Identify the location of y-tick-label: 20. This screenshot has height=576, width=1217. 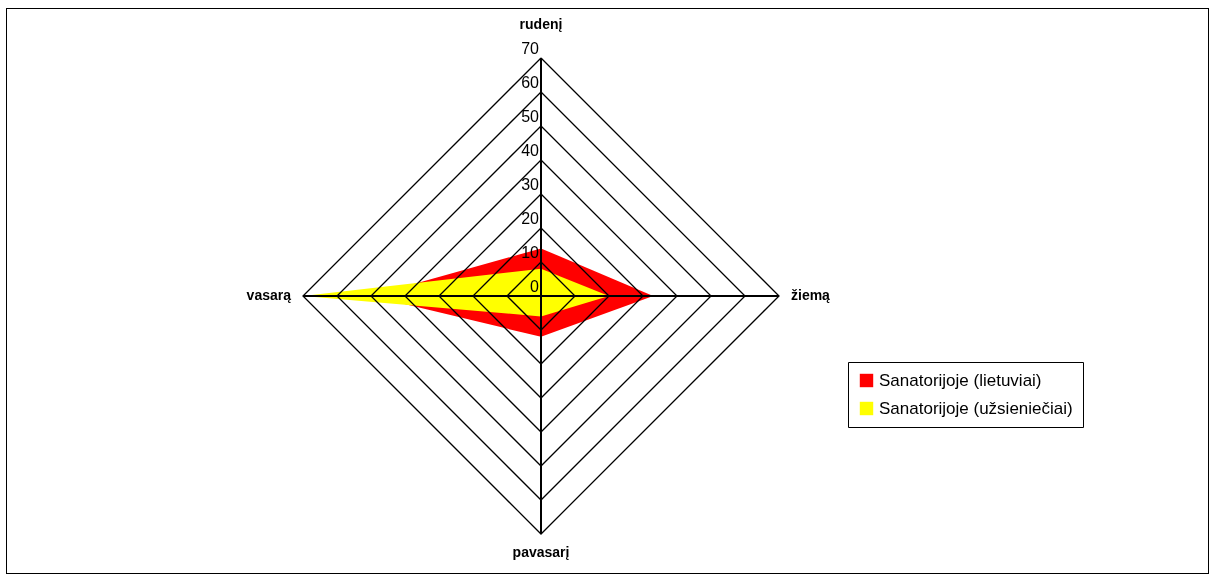
(530, 218).